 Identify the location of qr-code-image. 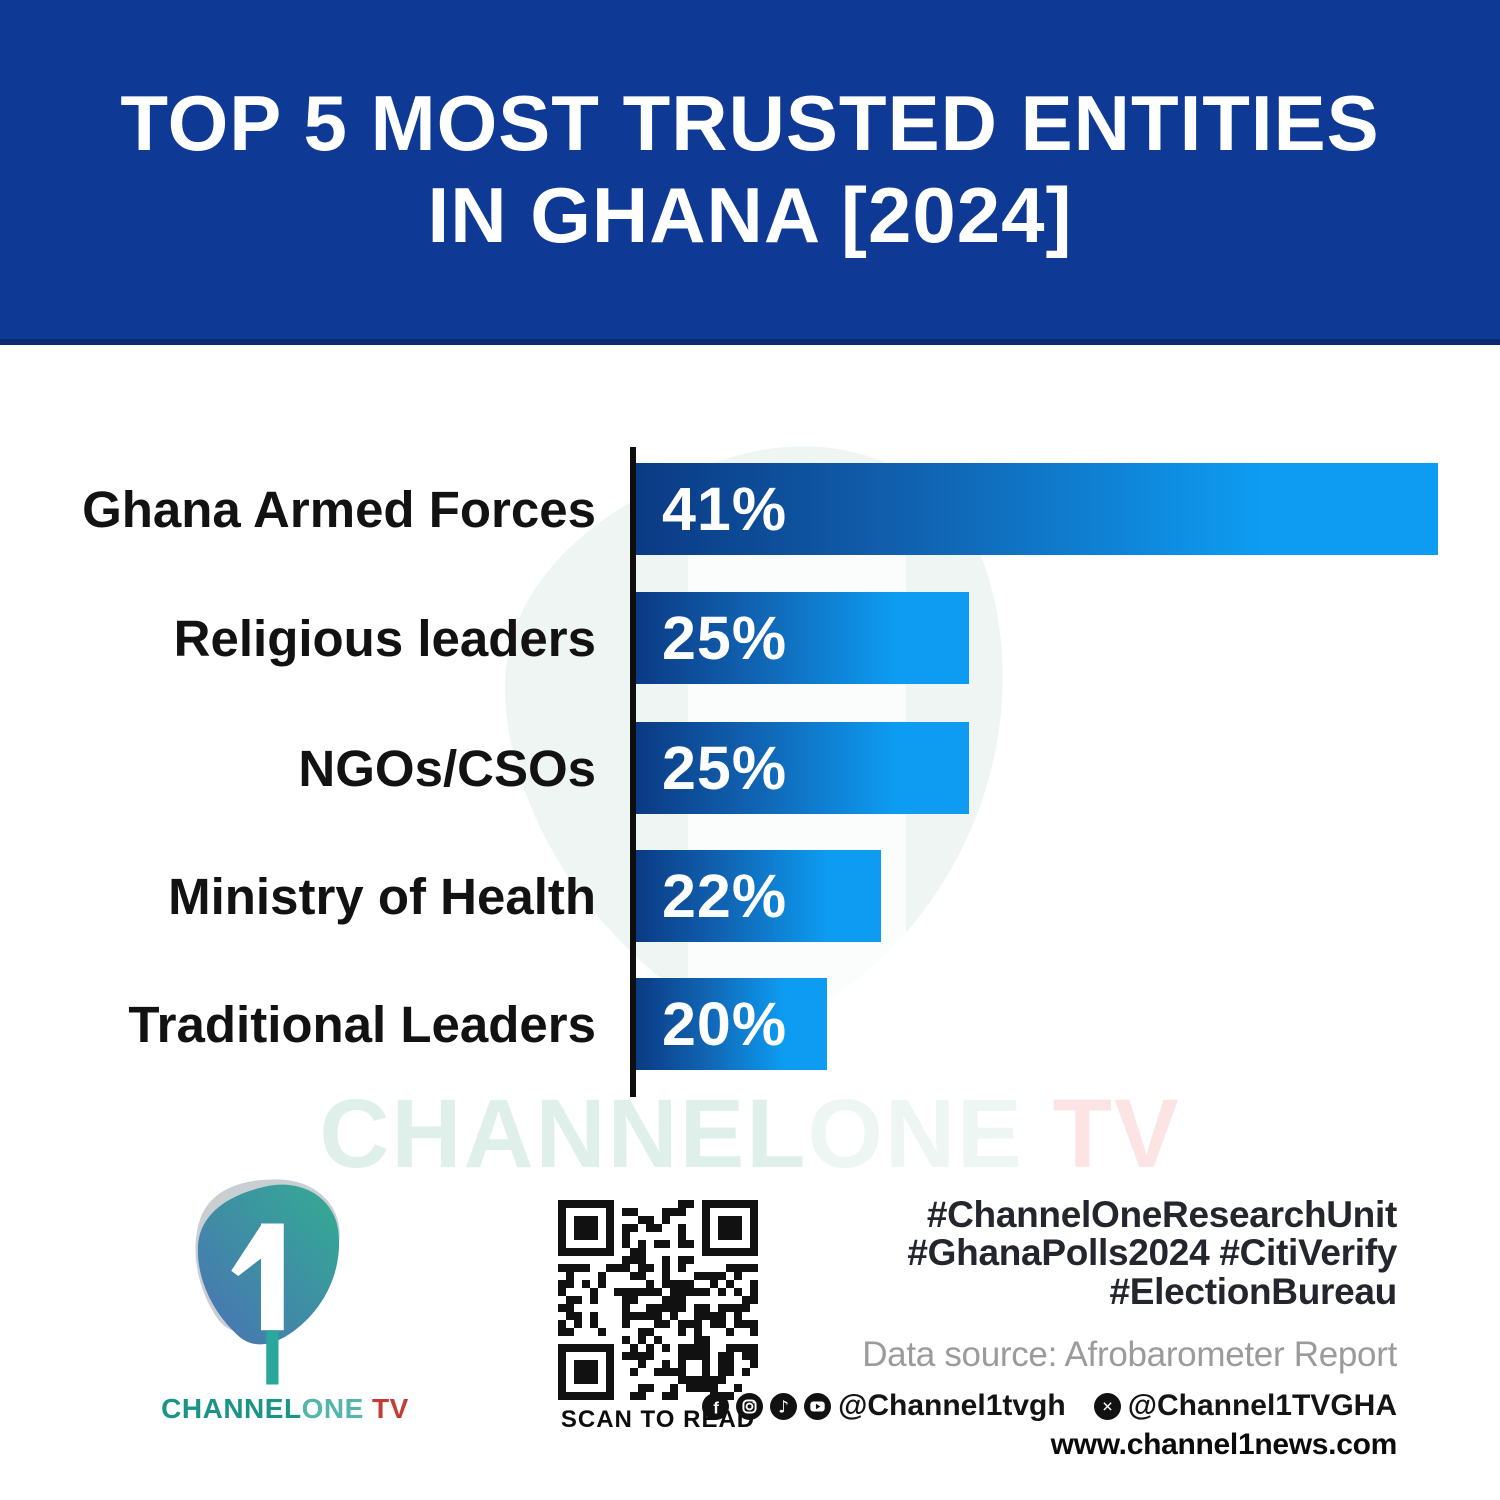
(658, 1300).